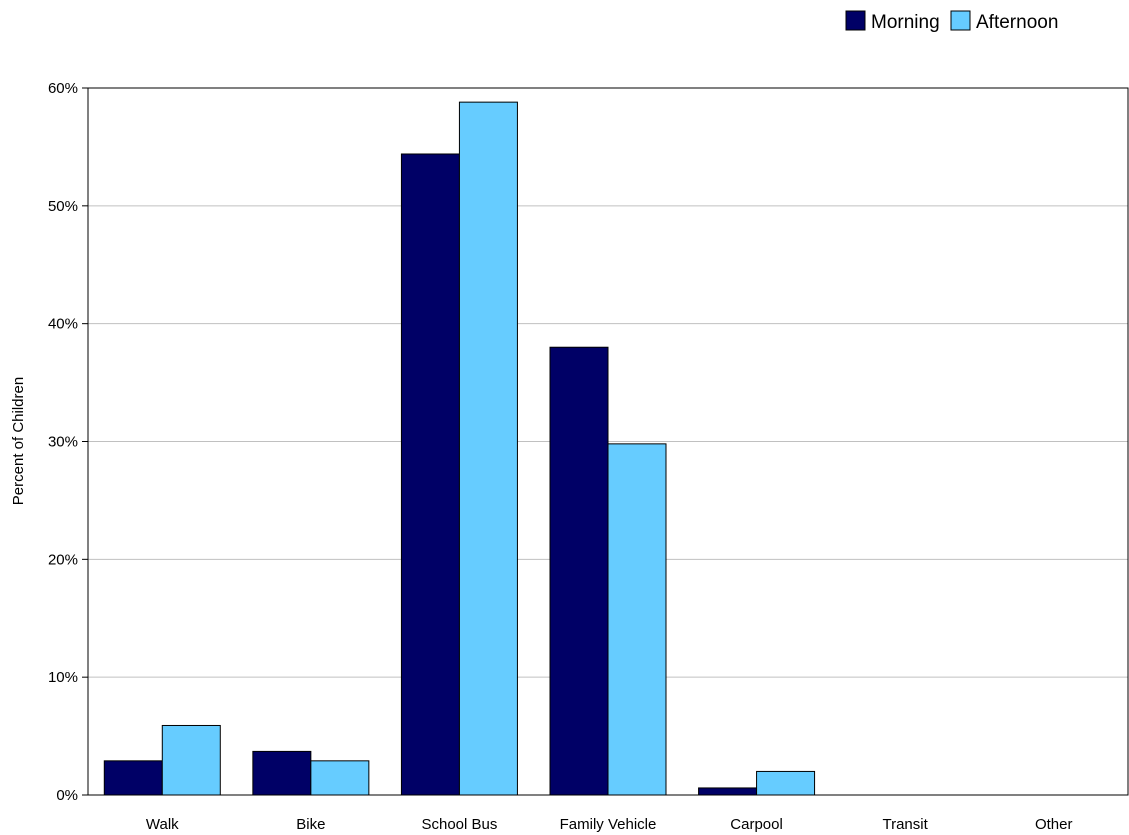 Image resolution: width=1129 pixels, height=835 pixels. Describe the element at coordinates (637, 619) in the screenshot. I see `bar-afternoon-family-vehicle` at that location.